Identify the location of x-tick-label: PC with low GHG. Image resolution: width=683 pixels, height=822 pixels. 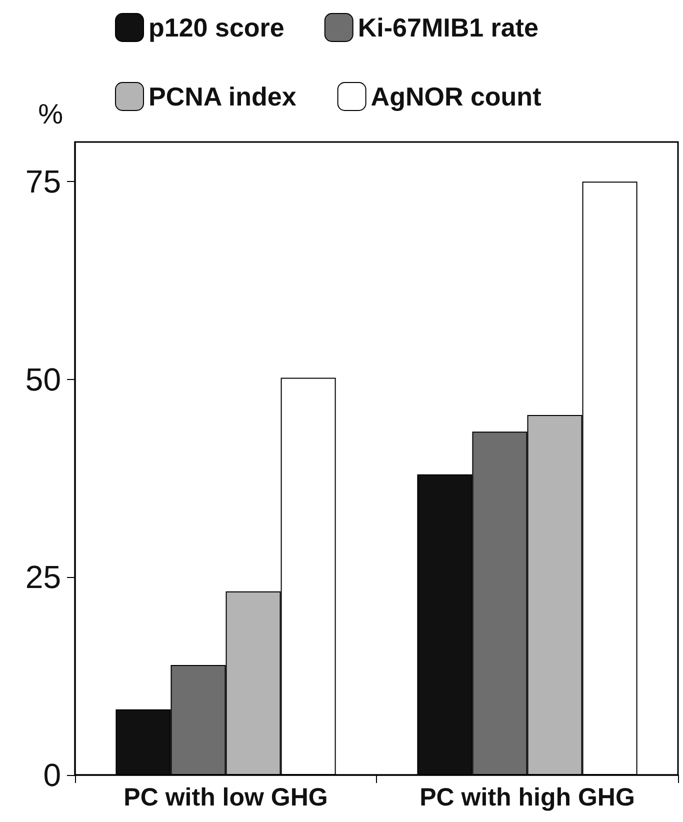
(226, 798).